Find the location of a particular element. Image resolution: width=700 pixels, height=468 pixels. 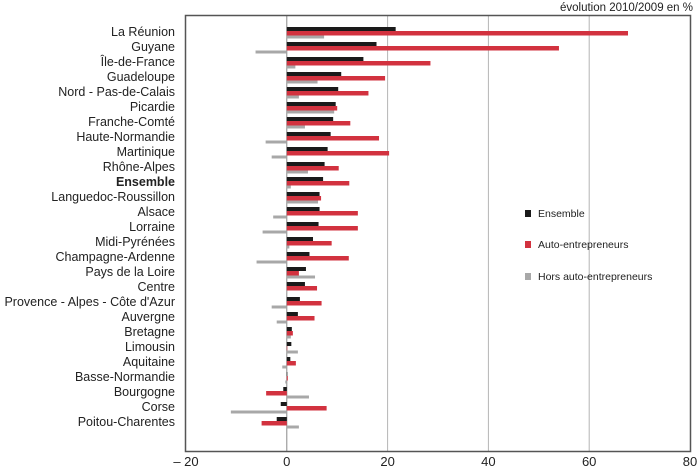

x-tick-label: 40 is located at coordinates (488, 461).